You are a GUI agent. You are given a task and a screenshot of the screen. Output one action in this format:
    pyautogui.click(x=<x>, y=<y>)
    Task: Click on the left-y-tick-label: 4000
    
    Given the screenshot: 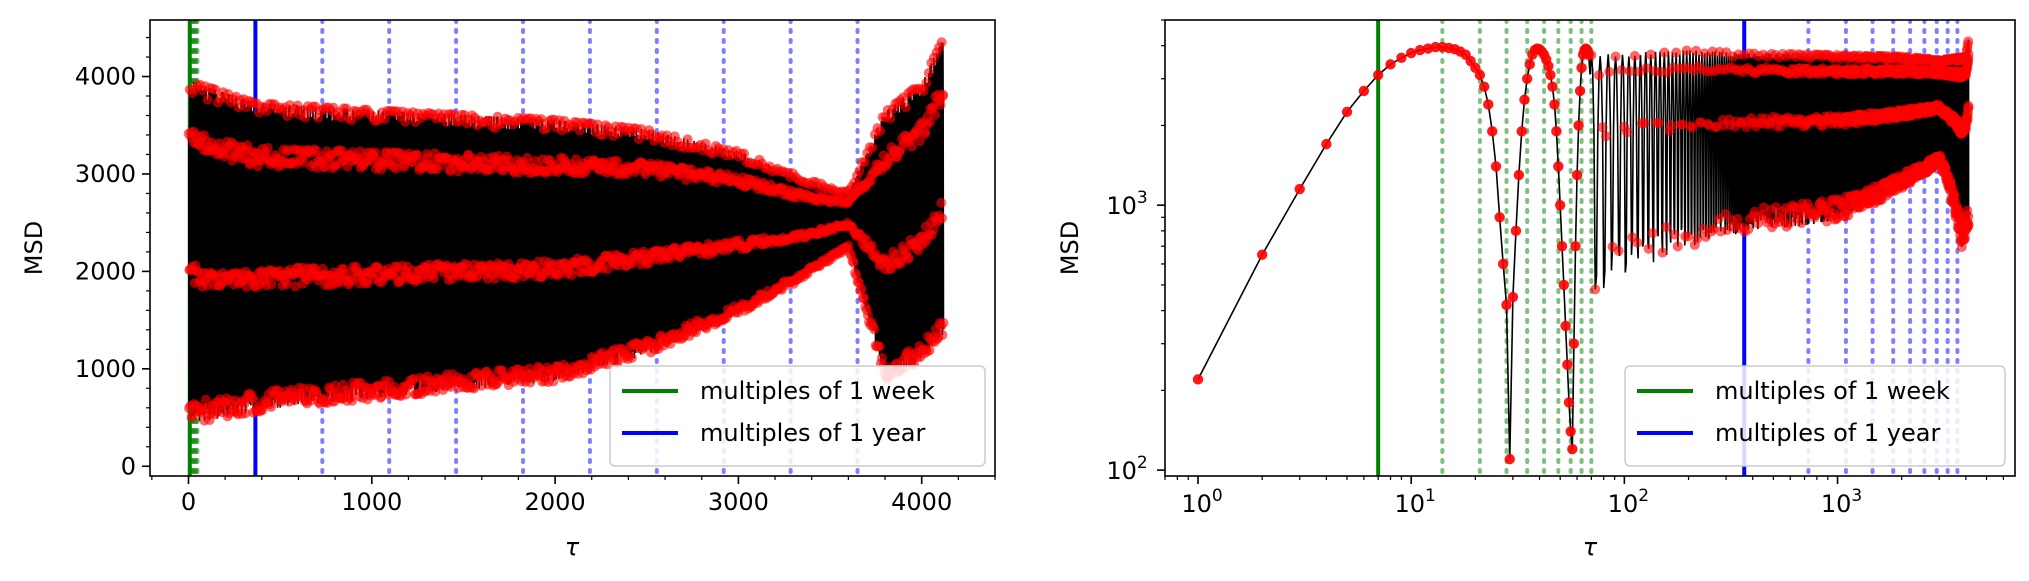 What is the action you would take?
    pyautogui.click(x=105, y=77)
    